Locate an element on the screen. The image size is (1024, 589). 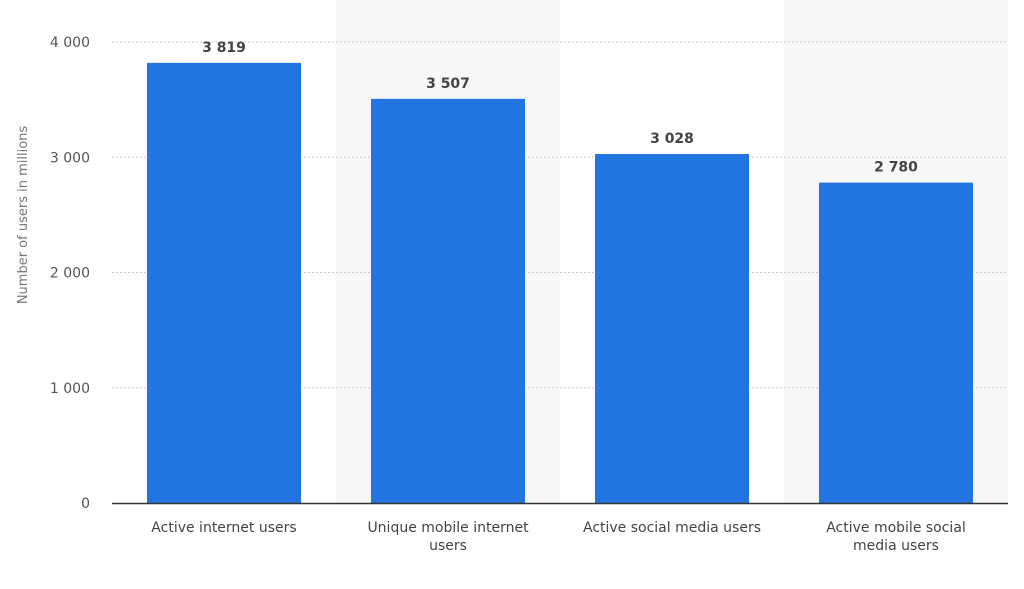
value-label: 3 028 is located at coordinates (672, 139).